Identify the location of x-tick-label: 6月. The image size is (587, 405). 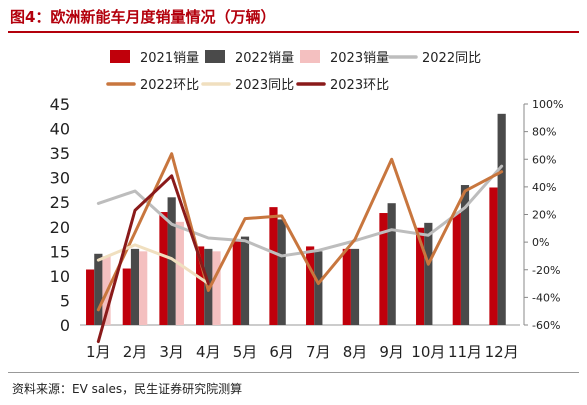
(281, 352).